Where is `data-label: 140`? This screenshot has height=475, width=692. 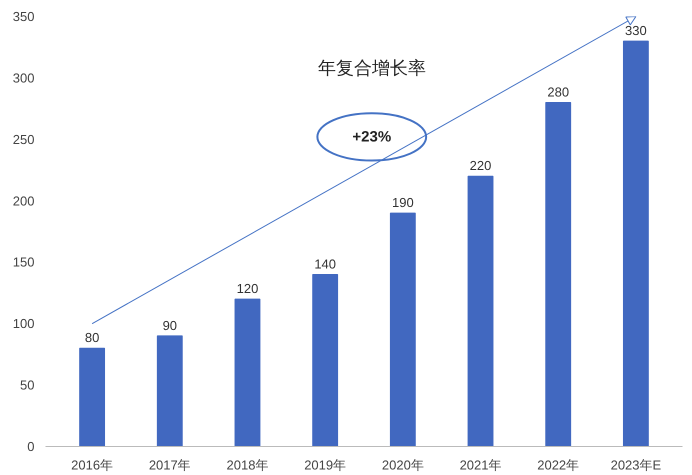 data-label: 140 is located at coordinates (325, 264).